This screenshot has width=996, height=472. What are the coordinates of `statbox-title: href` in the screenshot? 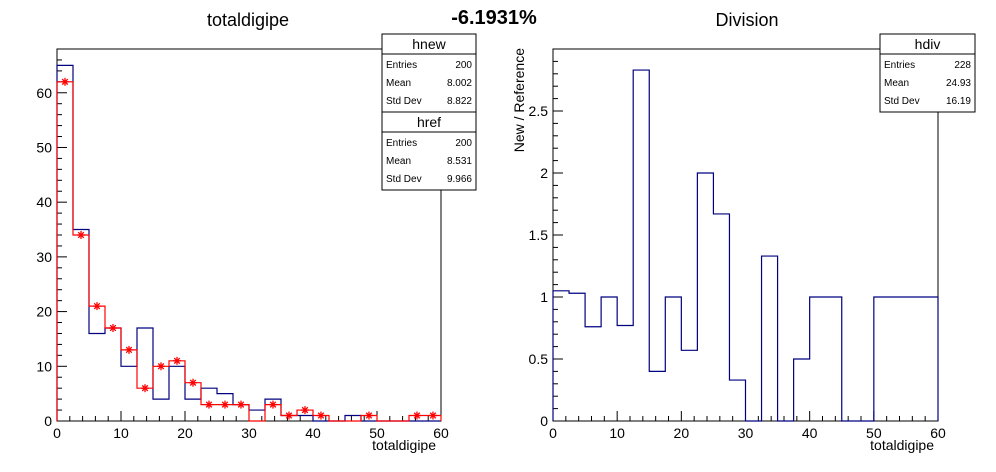 It's located at (429, 122).